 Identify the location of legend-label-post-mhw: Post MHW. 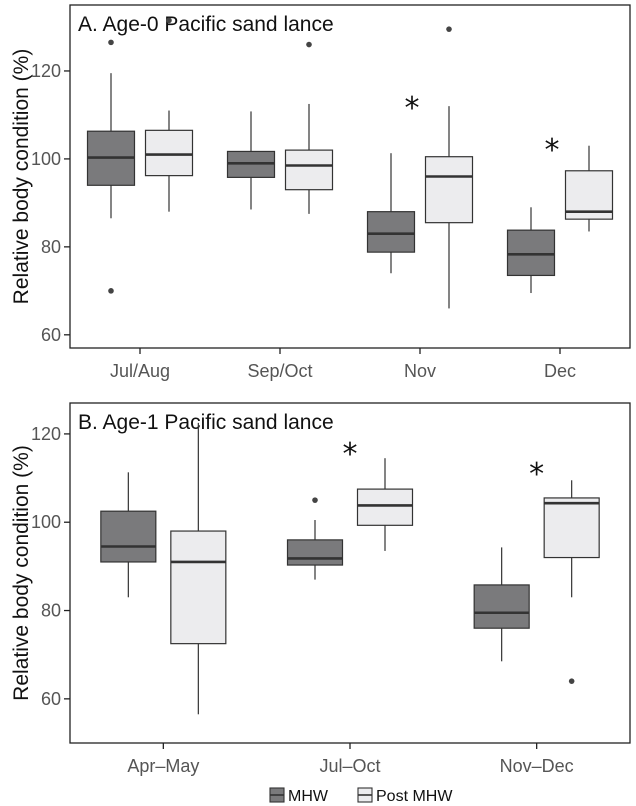
(414, 796).